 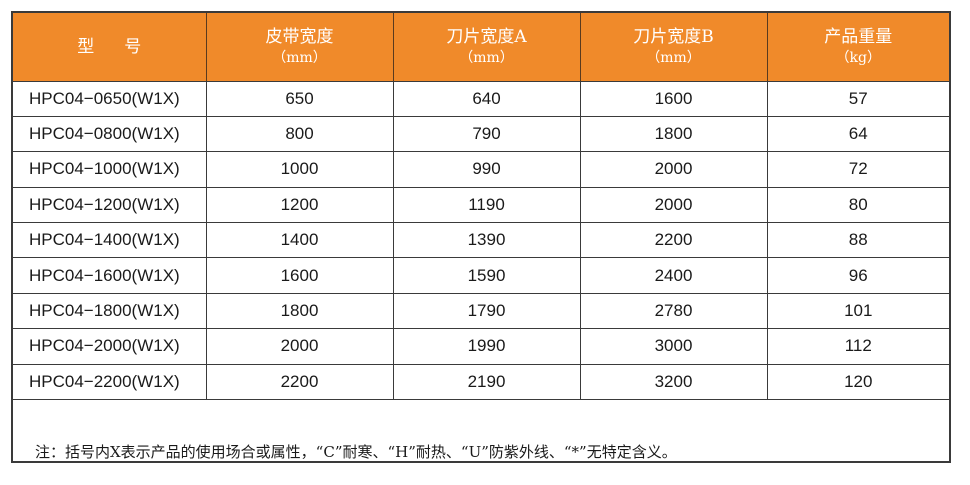 I want to click on blade-width-b-cell: 2200, so click(x=674, y=240).